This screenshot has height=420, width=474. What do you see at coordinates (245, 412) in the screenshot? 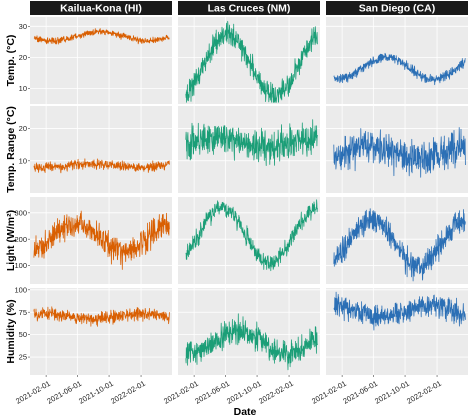
I see `x-axis-title: Date` at bounding box center [245, 412].